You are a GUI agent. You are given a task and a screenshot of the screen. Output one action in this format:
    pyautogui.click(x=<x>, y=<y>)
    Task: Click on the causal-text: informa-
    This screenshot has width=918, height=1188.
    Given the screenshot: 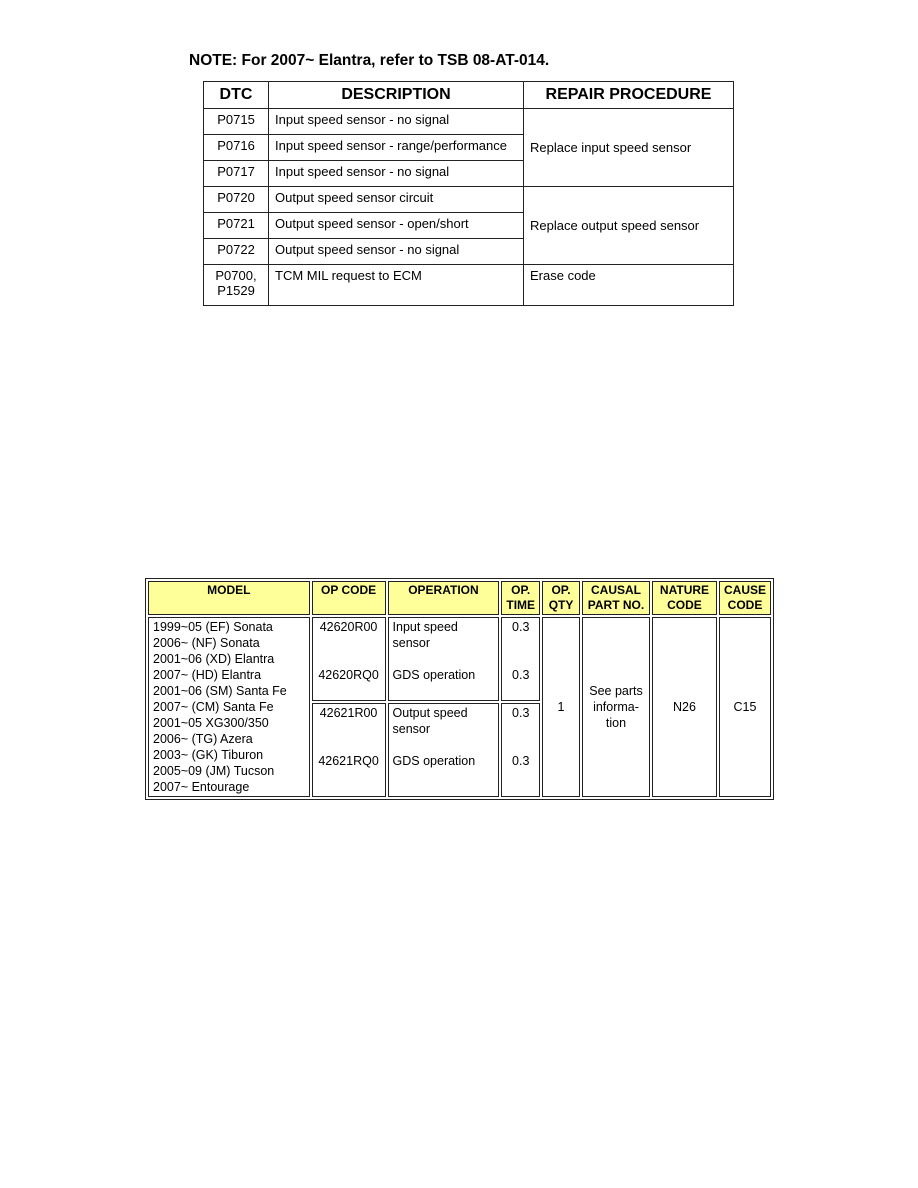 What is the action you would take?
    pyautogui.click(x=616, y=707)
    